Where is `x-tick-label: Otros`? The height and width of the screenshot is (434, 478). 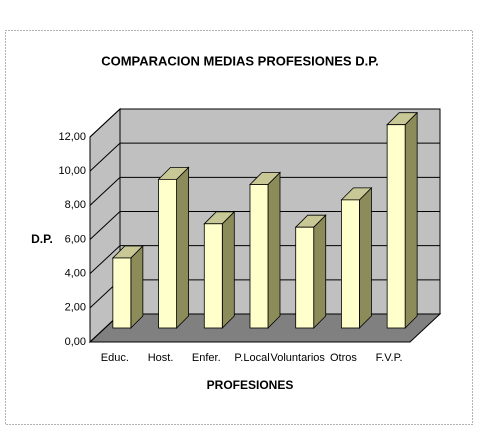 x-tick-label: Otros is located at coordinates (343, 358).